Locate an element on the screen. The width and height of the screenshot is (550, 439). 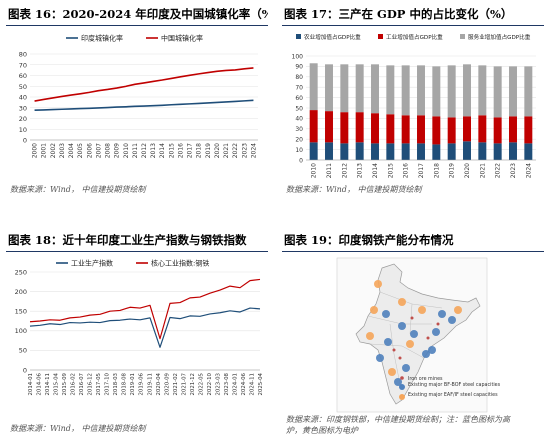
x-tick-label: 2017 is located at coordinates (421, 170).